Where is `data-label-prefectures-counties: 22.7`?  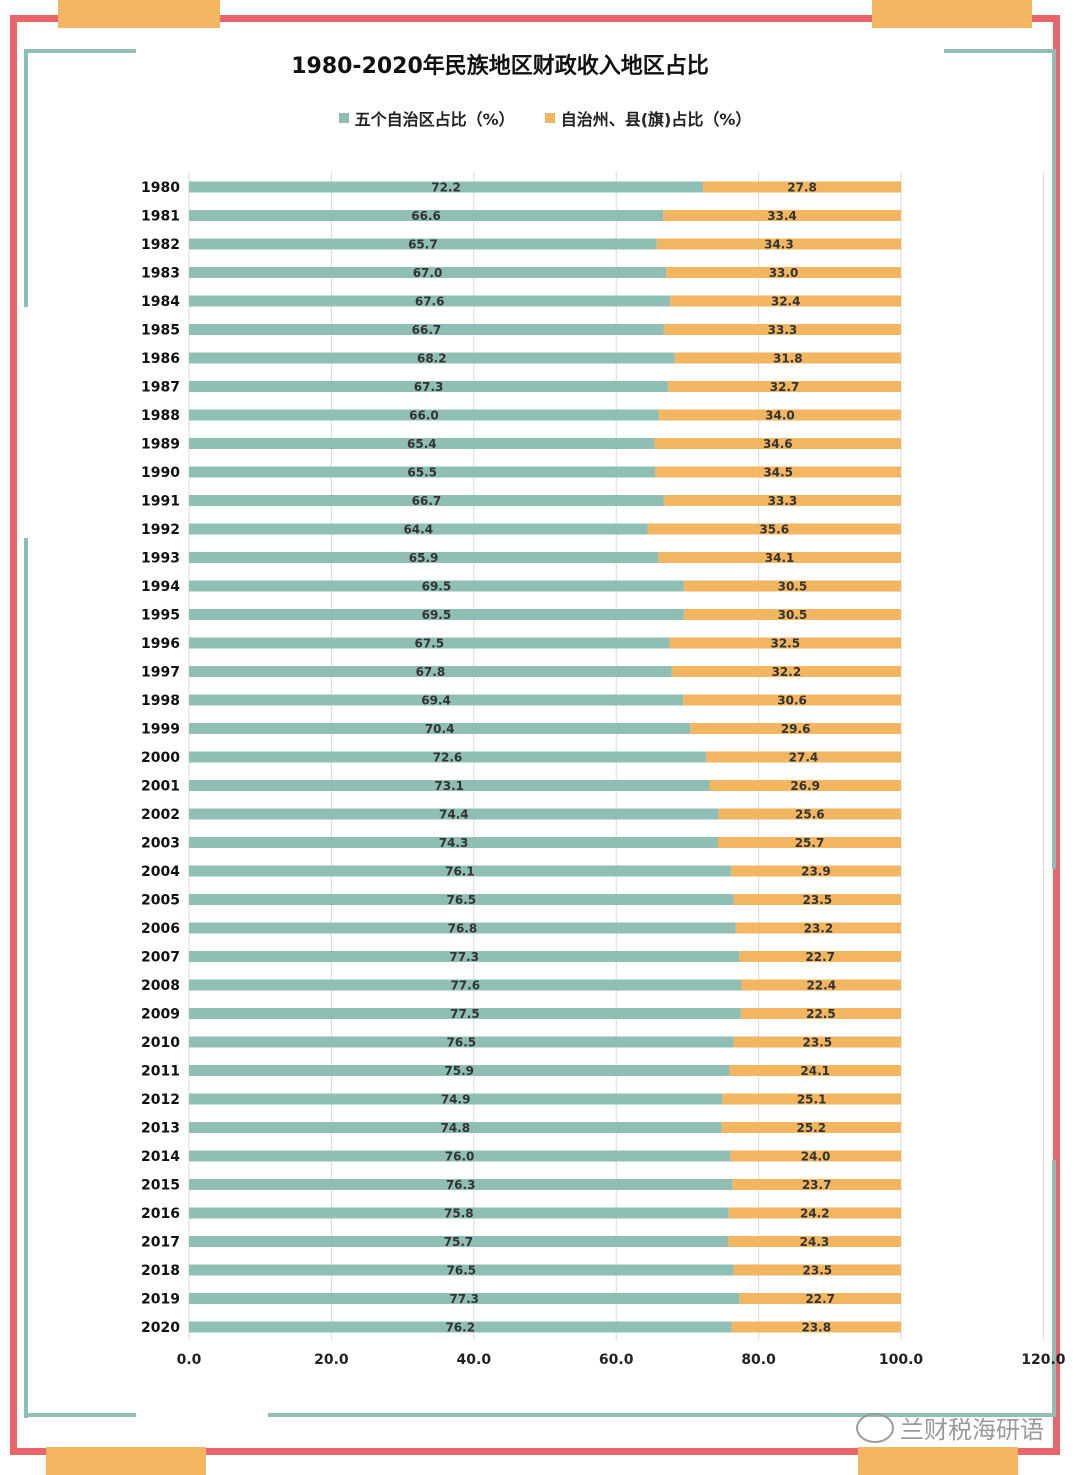 data-label-prefectures-counties: 22.7 is located at coordinates (820, 1299).